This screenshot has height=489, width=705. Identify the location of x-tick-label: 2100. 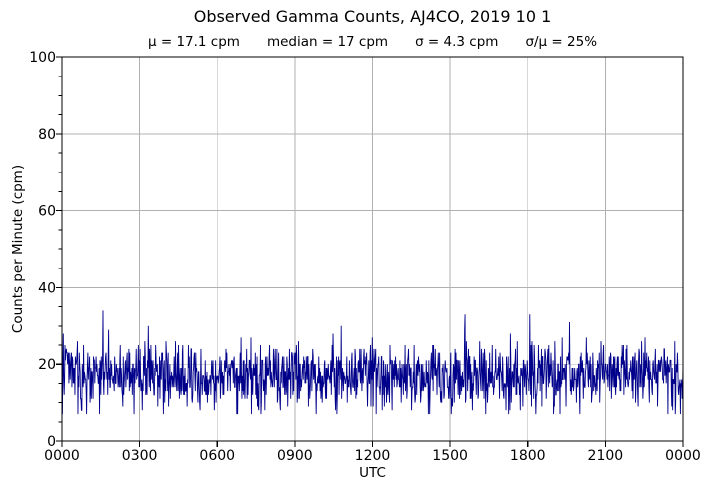
(606, 456).